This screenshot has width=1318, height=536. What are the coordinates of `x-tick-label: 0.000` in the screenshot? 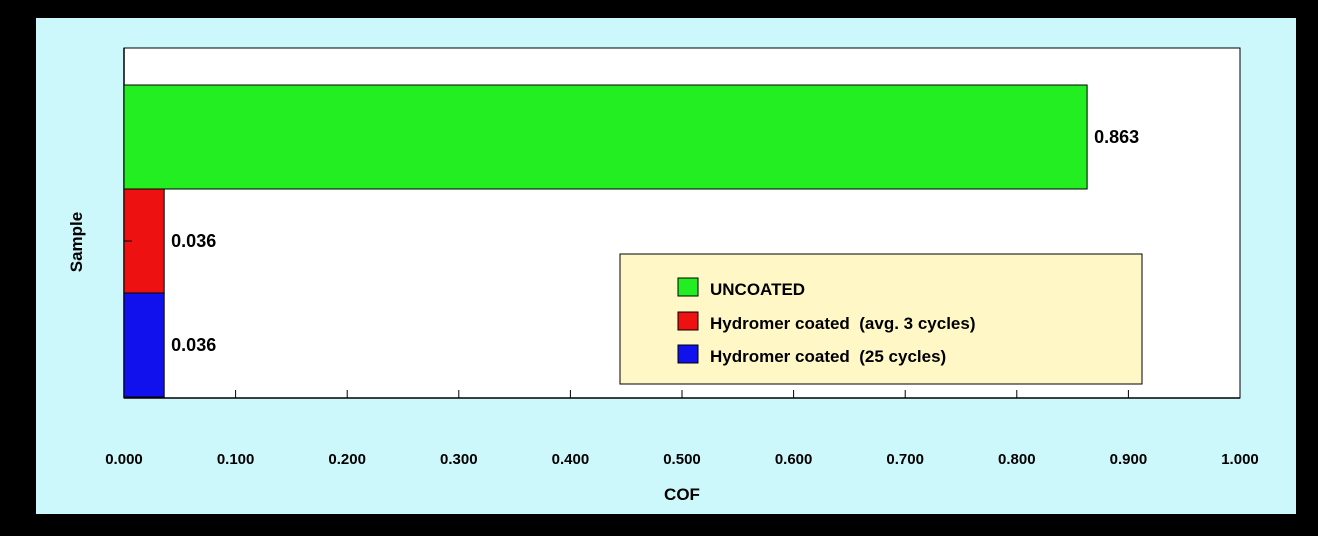 It's located at (124, 459).